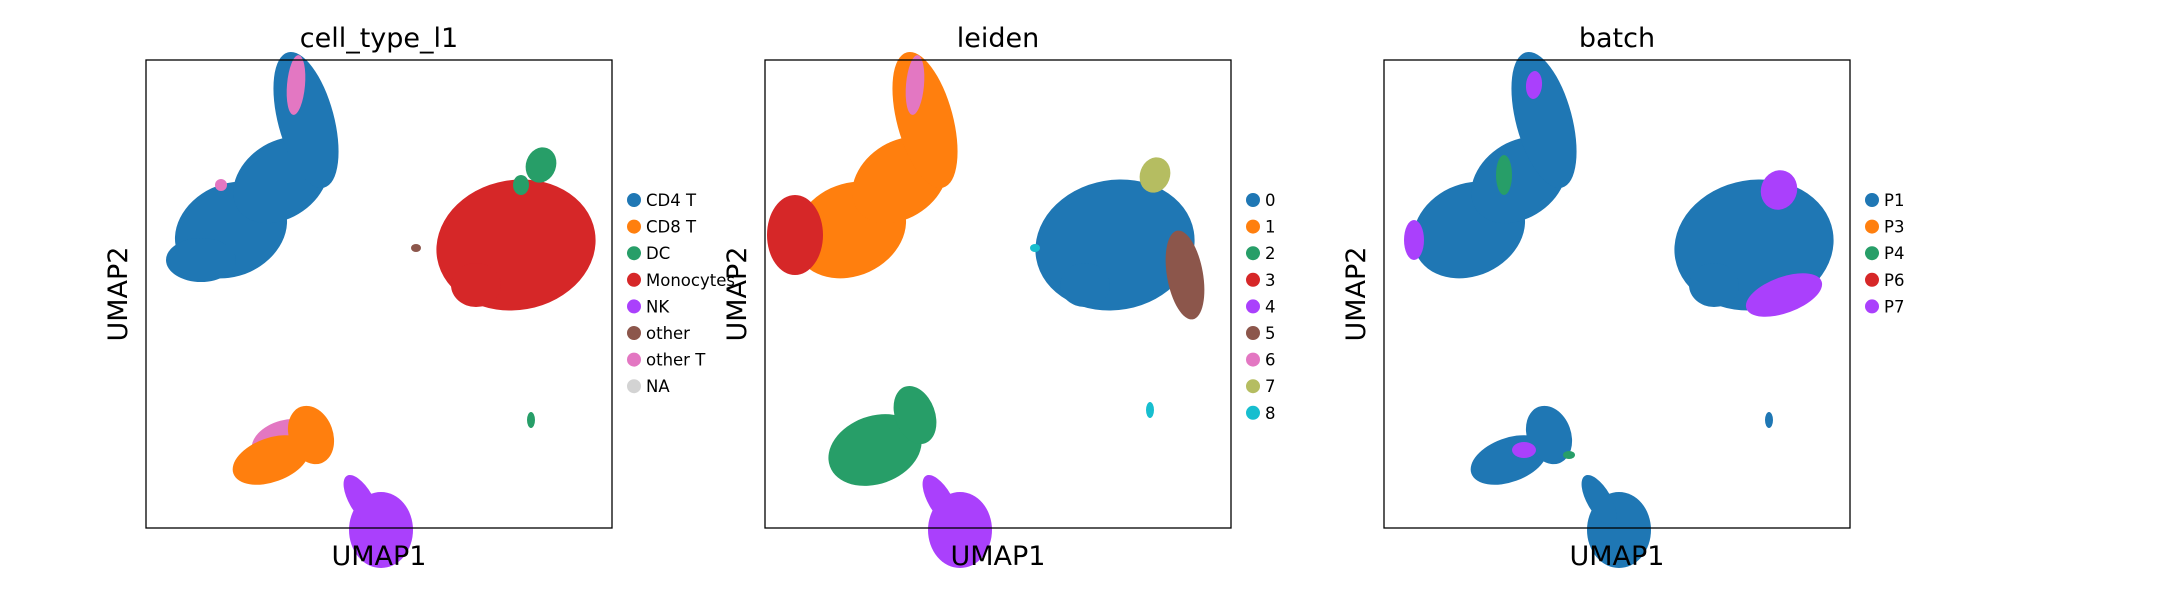  Describe the element at coordinates (1270, 227) in the screenshot. I see `legend-label: 1` at that location.